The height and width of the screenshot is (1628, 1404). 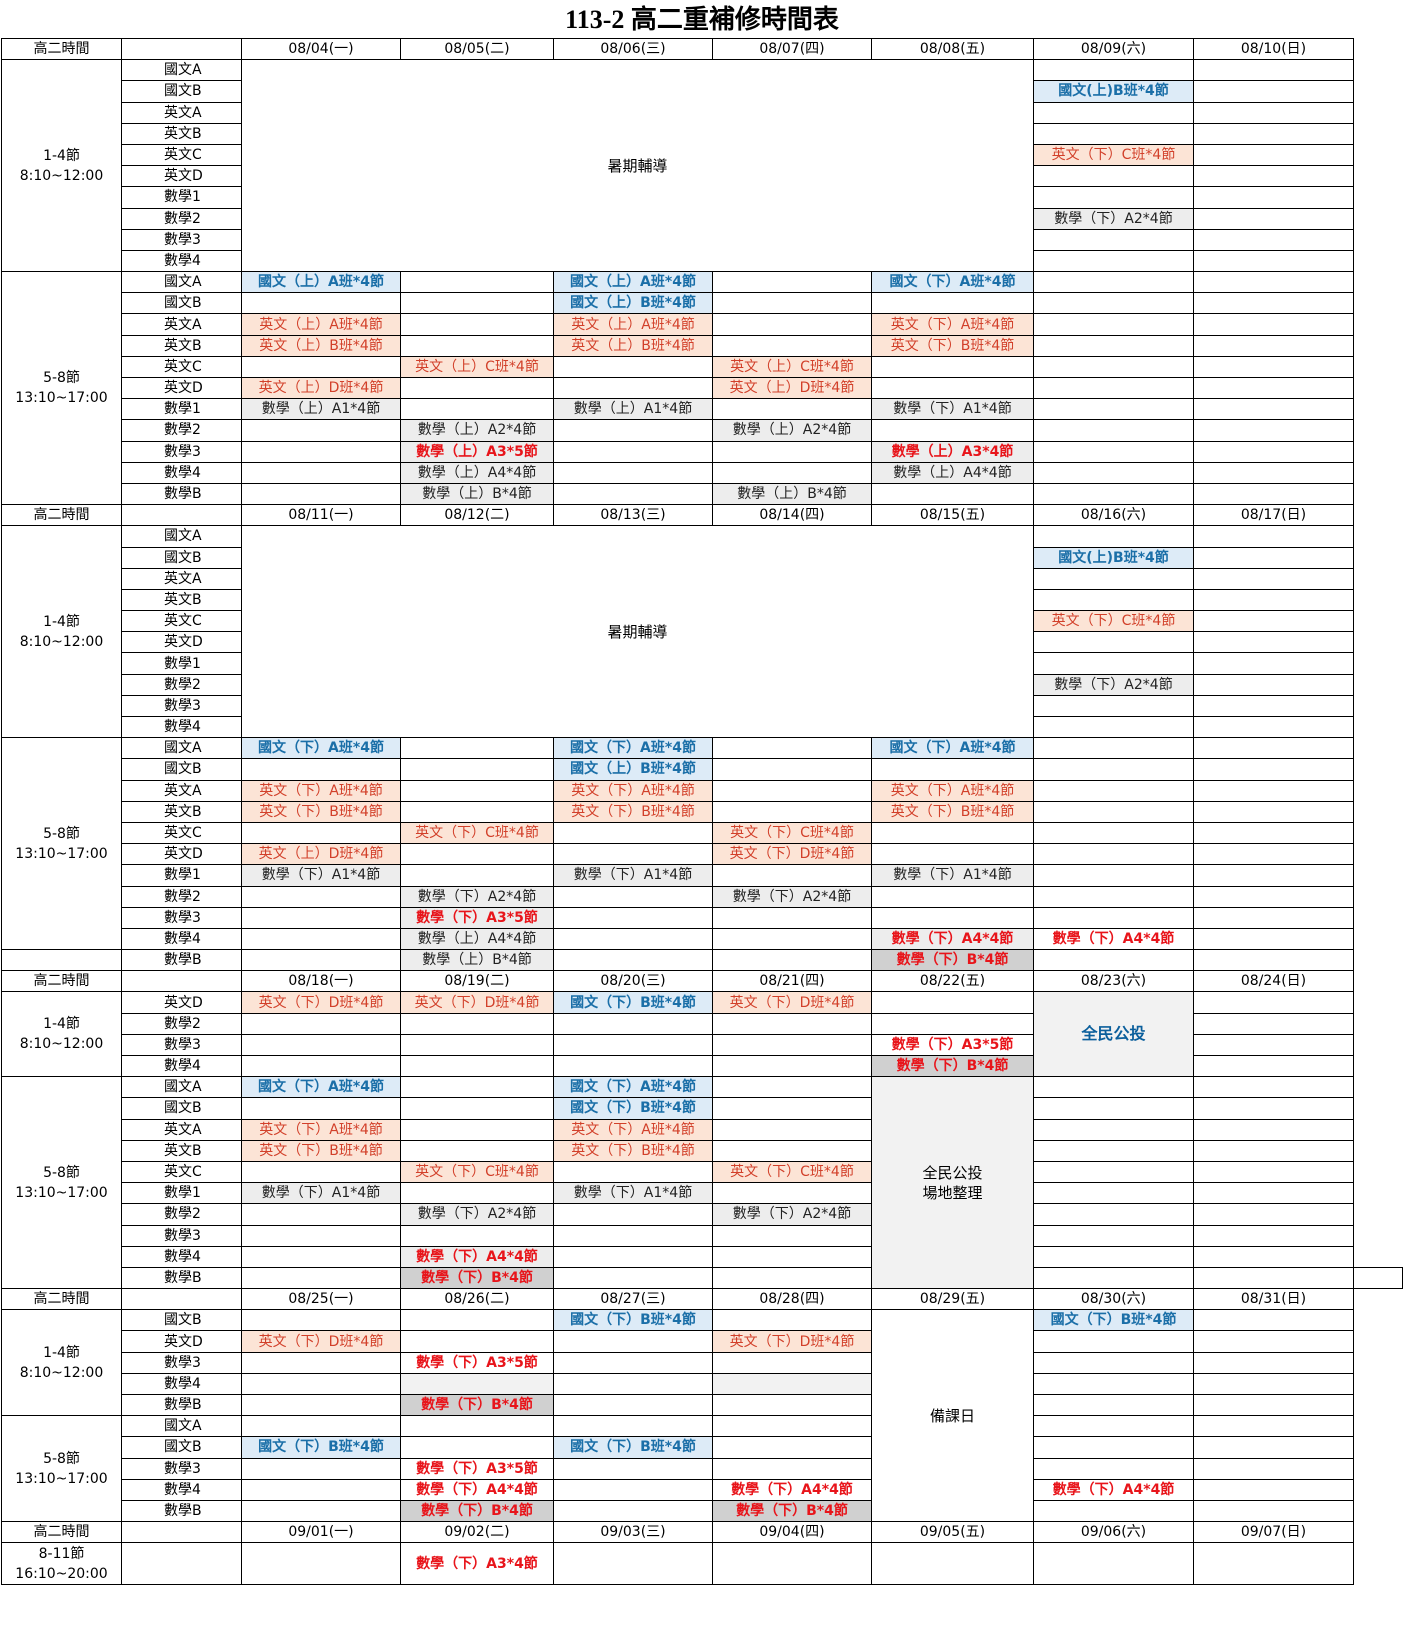 I want to click on date-header: 09/03(三), so click(x=633, y=1532).